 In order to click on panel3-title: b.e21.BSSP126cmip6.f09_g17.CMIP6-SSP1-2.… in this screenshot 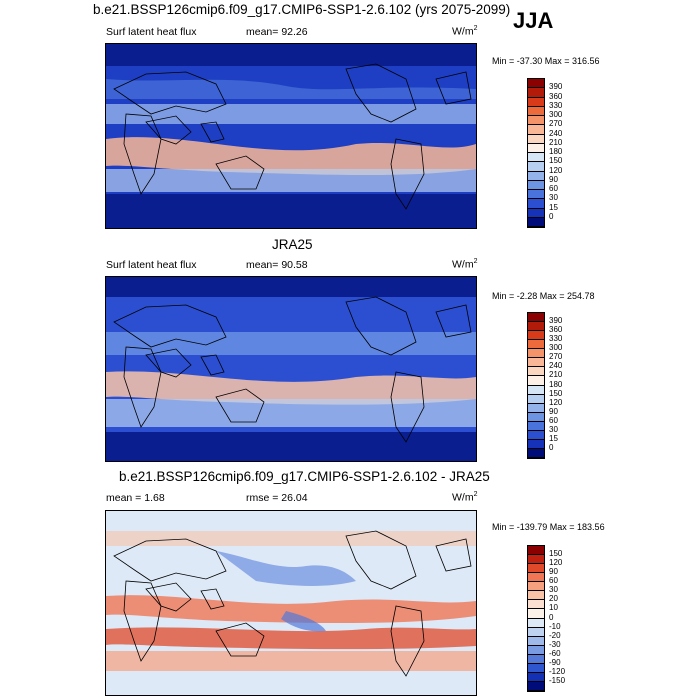, I will do `click(304, 476)`.